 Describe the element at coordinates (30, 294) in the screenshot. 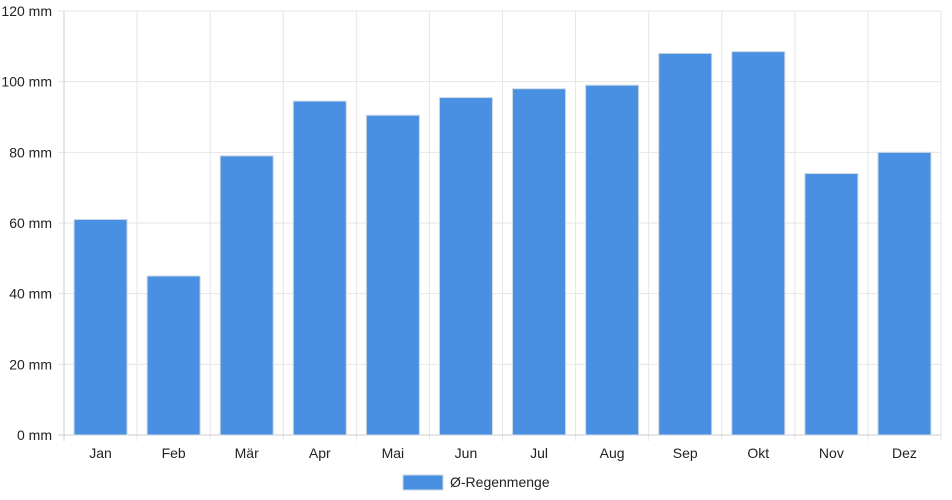

I see `y-tick-label: 40 mm` at that location.